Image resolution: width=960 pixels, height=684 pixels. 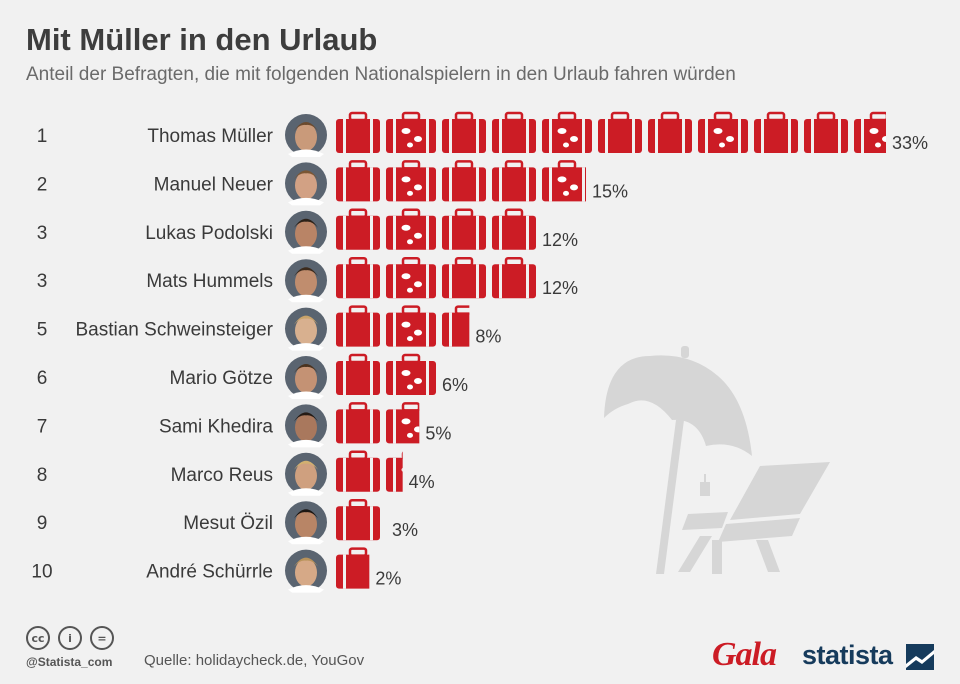 I want to click on category-label: Lukas Podolski, so click(x=209, y=233).